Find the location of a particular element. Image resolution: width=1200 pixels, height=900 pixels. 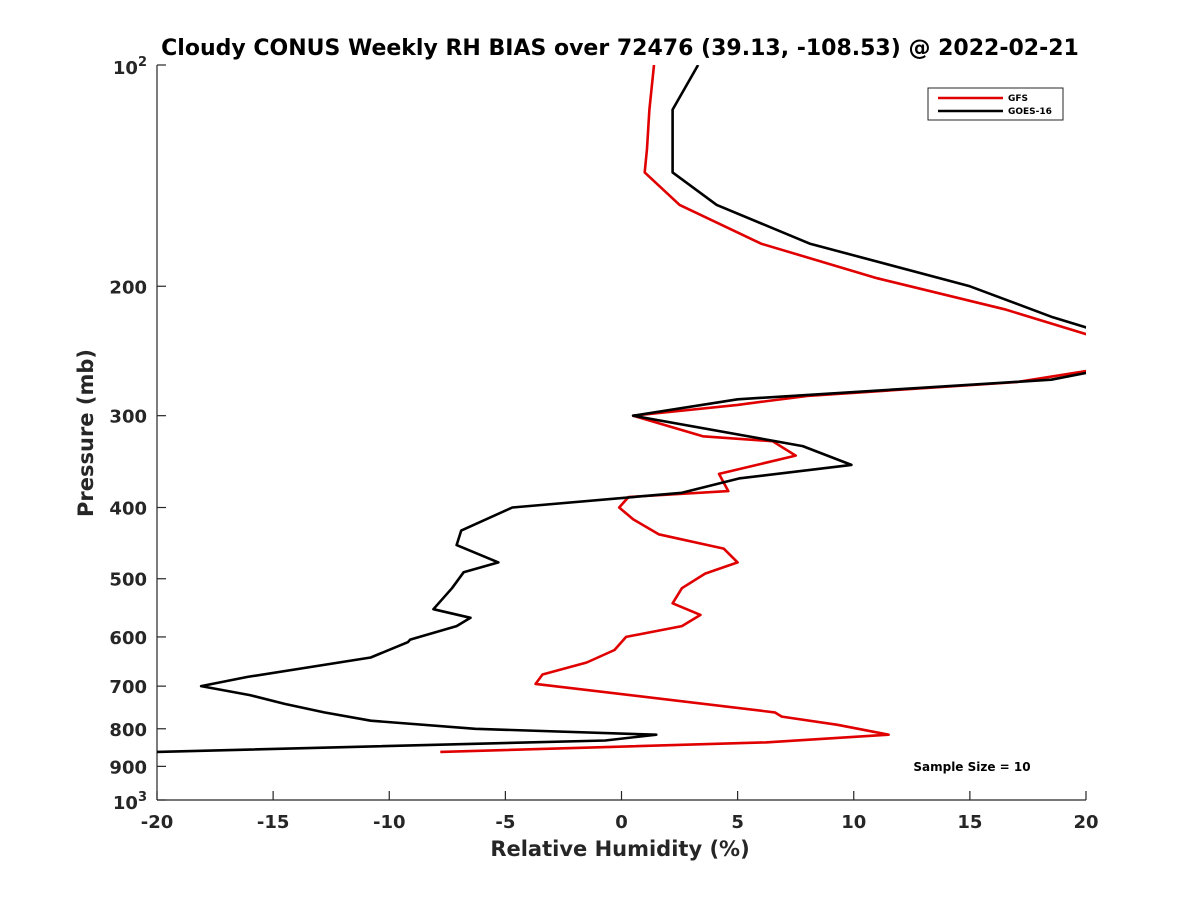

legend-box is located at coordinates (995, 104).